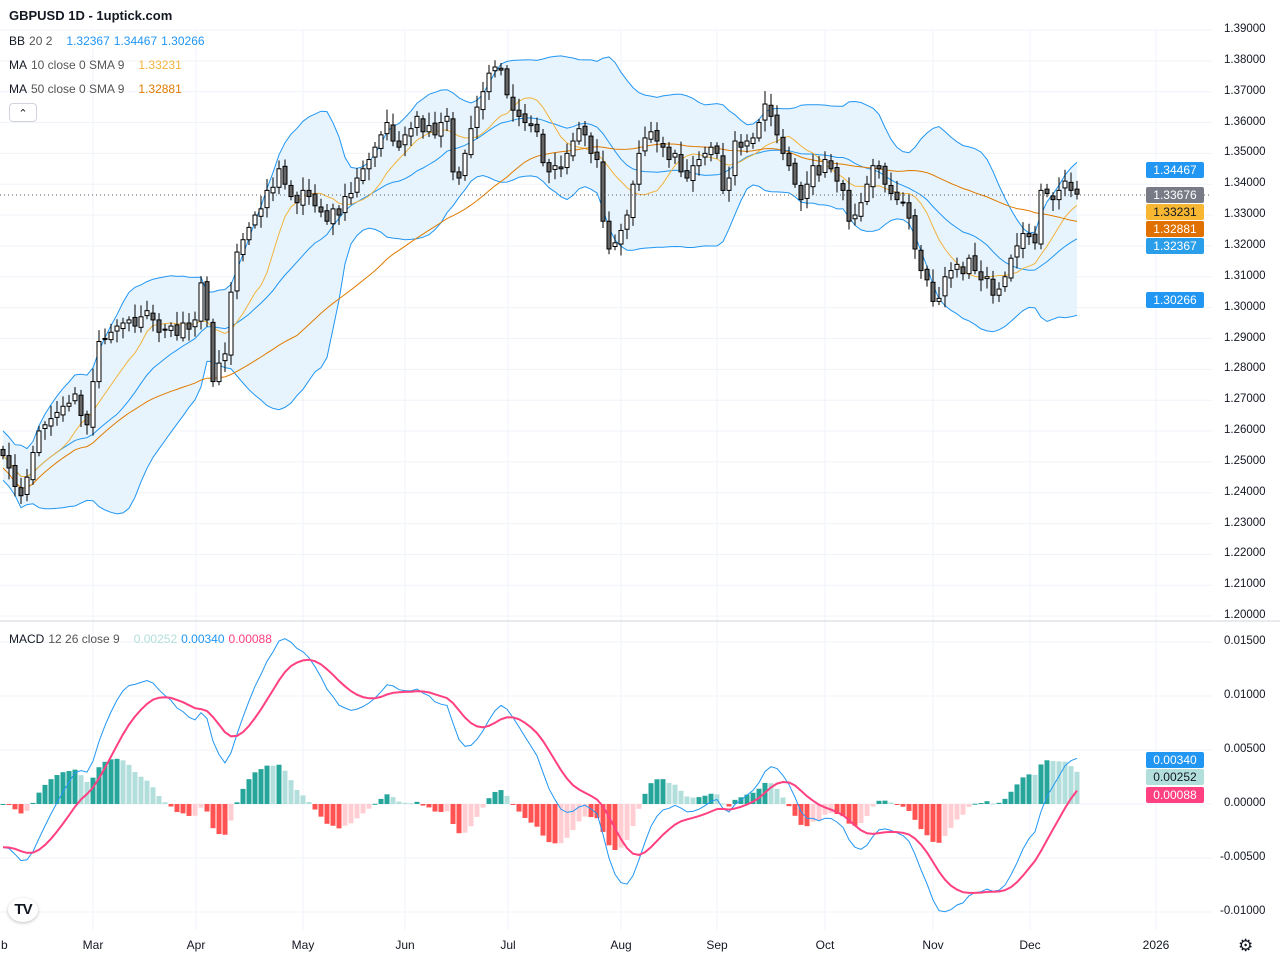  What do you see at coordinates (1245, 522) in the screenshot?
I see `price-axis-label: 1.23000` at bounding box center [1245, 522].